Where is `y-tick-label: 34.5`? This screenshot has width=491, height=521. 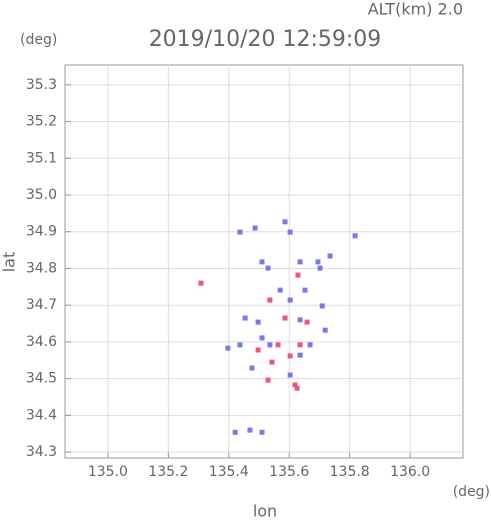
y-tick-label: 34.5 is located at coordinates (41, 379).